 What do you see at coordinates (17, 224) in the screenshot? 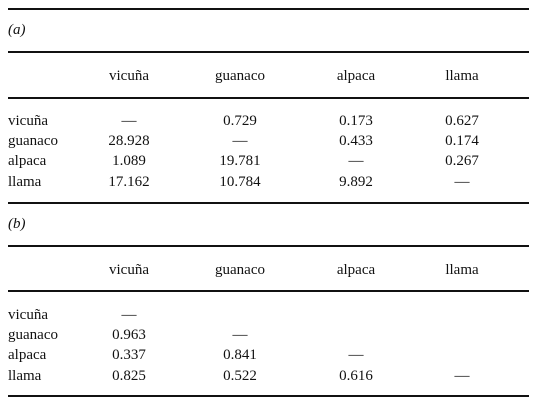
I see `table-label: (b)` at bounding box center [17, 224].